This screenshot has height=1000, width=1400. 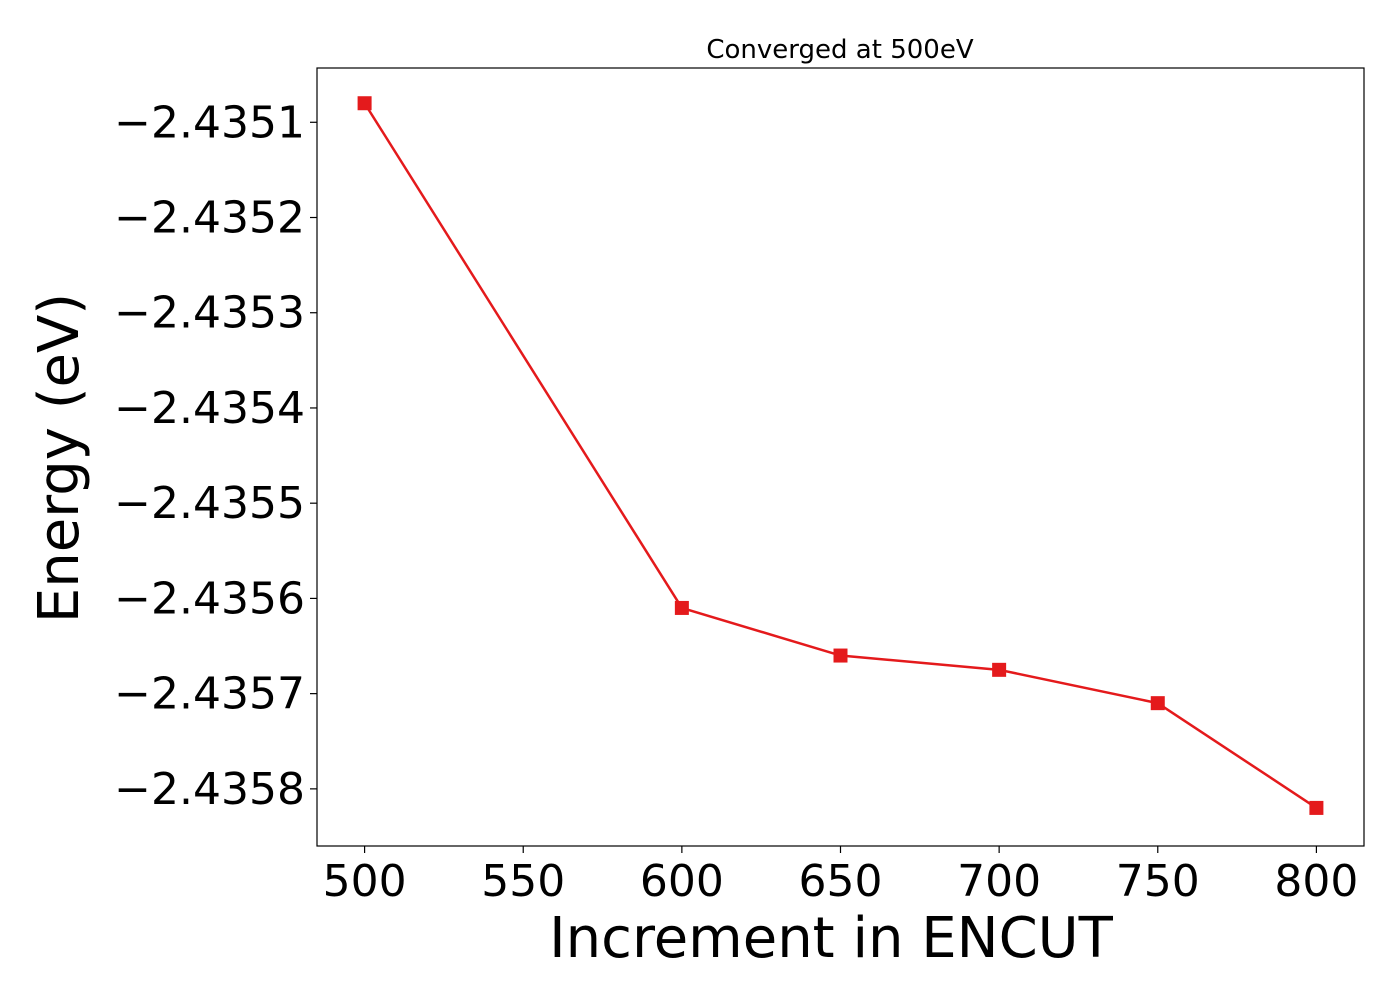 What do you see at coordinates (209, 313) in the screenshot?
I see `y-tick-label: −2.4353` at bounding box center [209, 313].